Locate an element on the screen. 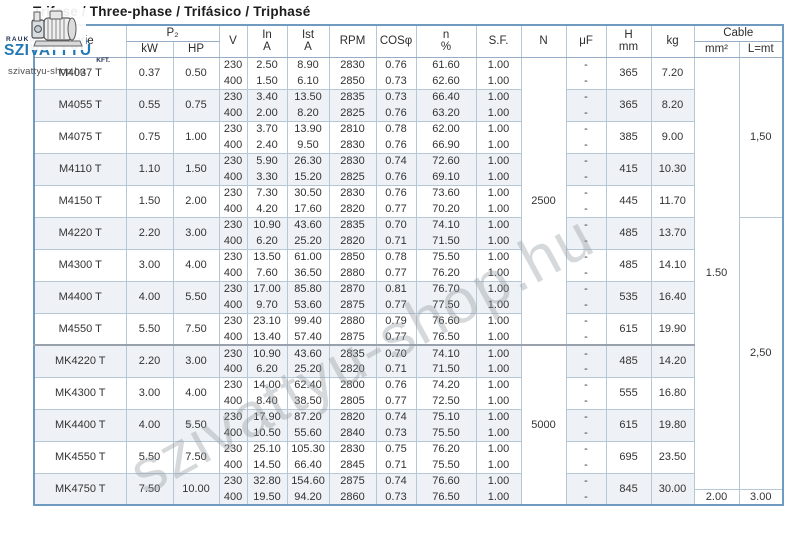 This screenshot has width=800, height=540. cell-hp: 5.50 is located at coordinates (196, 424).